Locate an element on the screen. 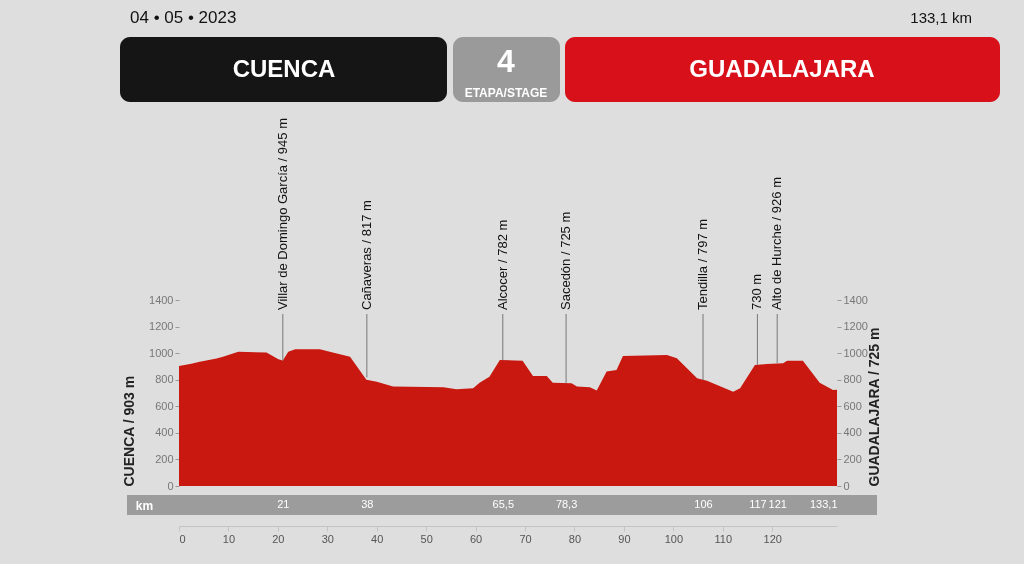  x-tick-label: 10 is located at coordinates (229, 538).